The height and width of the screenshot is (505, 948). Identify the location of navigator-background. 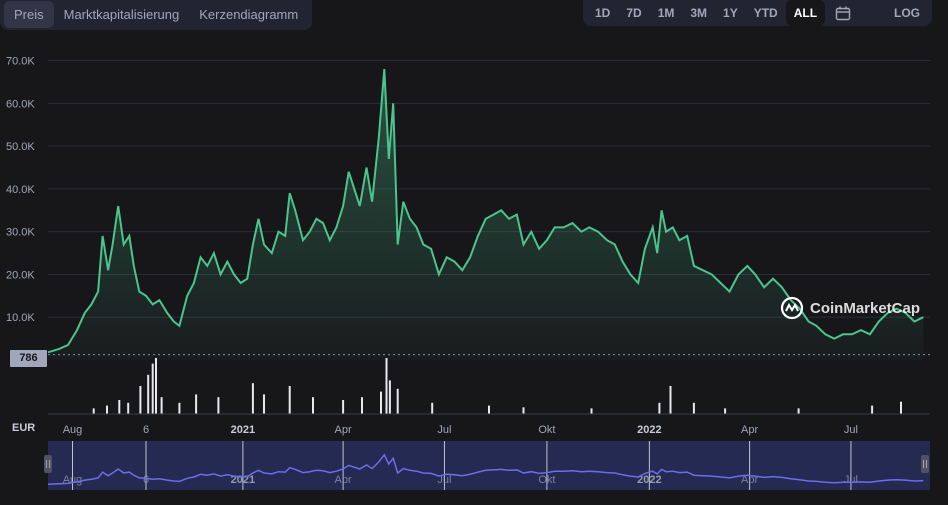
(489, 465).